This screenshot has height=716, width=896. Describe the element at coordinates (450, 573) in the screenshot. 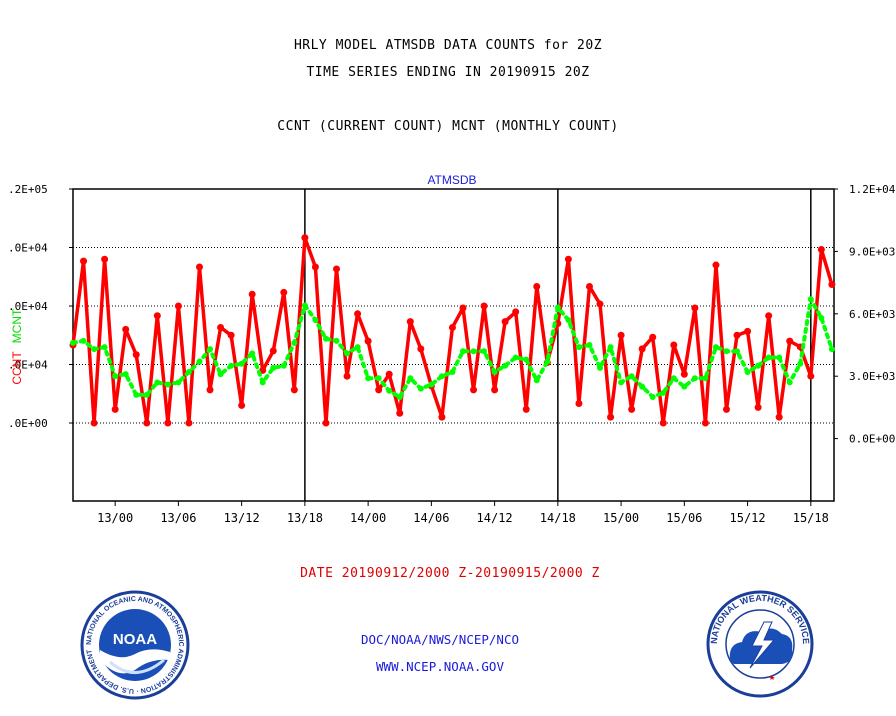

I see `date-range-label: DATE 20190912/2000 Z-20190915/2000 Z` at that location.